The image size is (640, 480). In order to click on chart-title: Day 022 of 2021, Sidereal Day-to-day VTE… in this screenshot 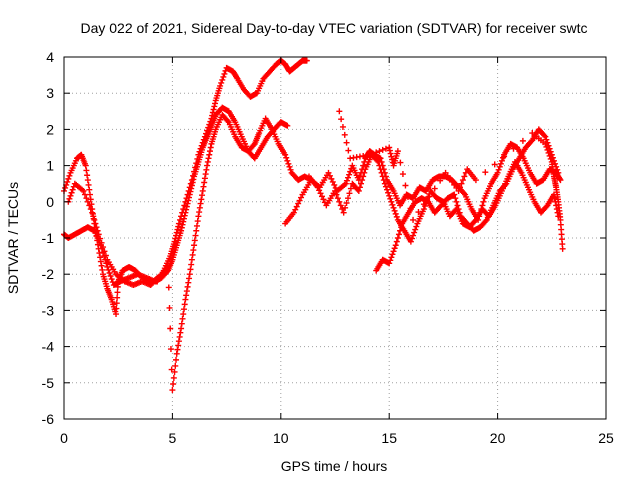, I will do `click(333, 28)`.